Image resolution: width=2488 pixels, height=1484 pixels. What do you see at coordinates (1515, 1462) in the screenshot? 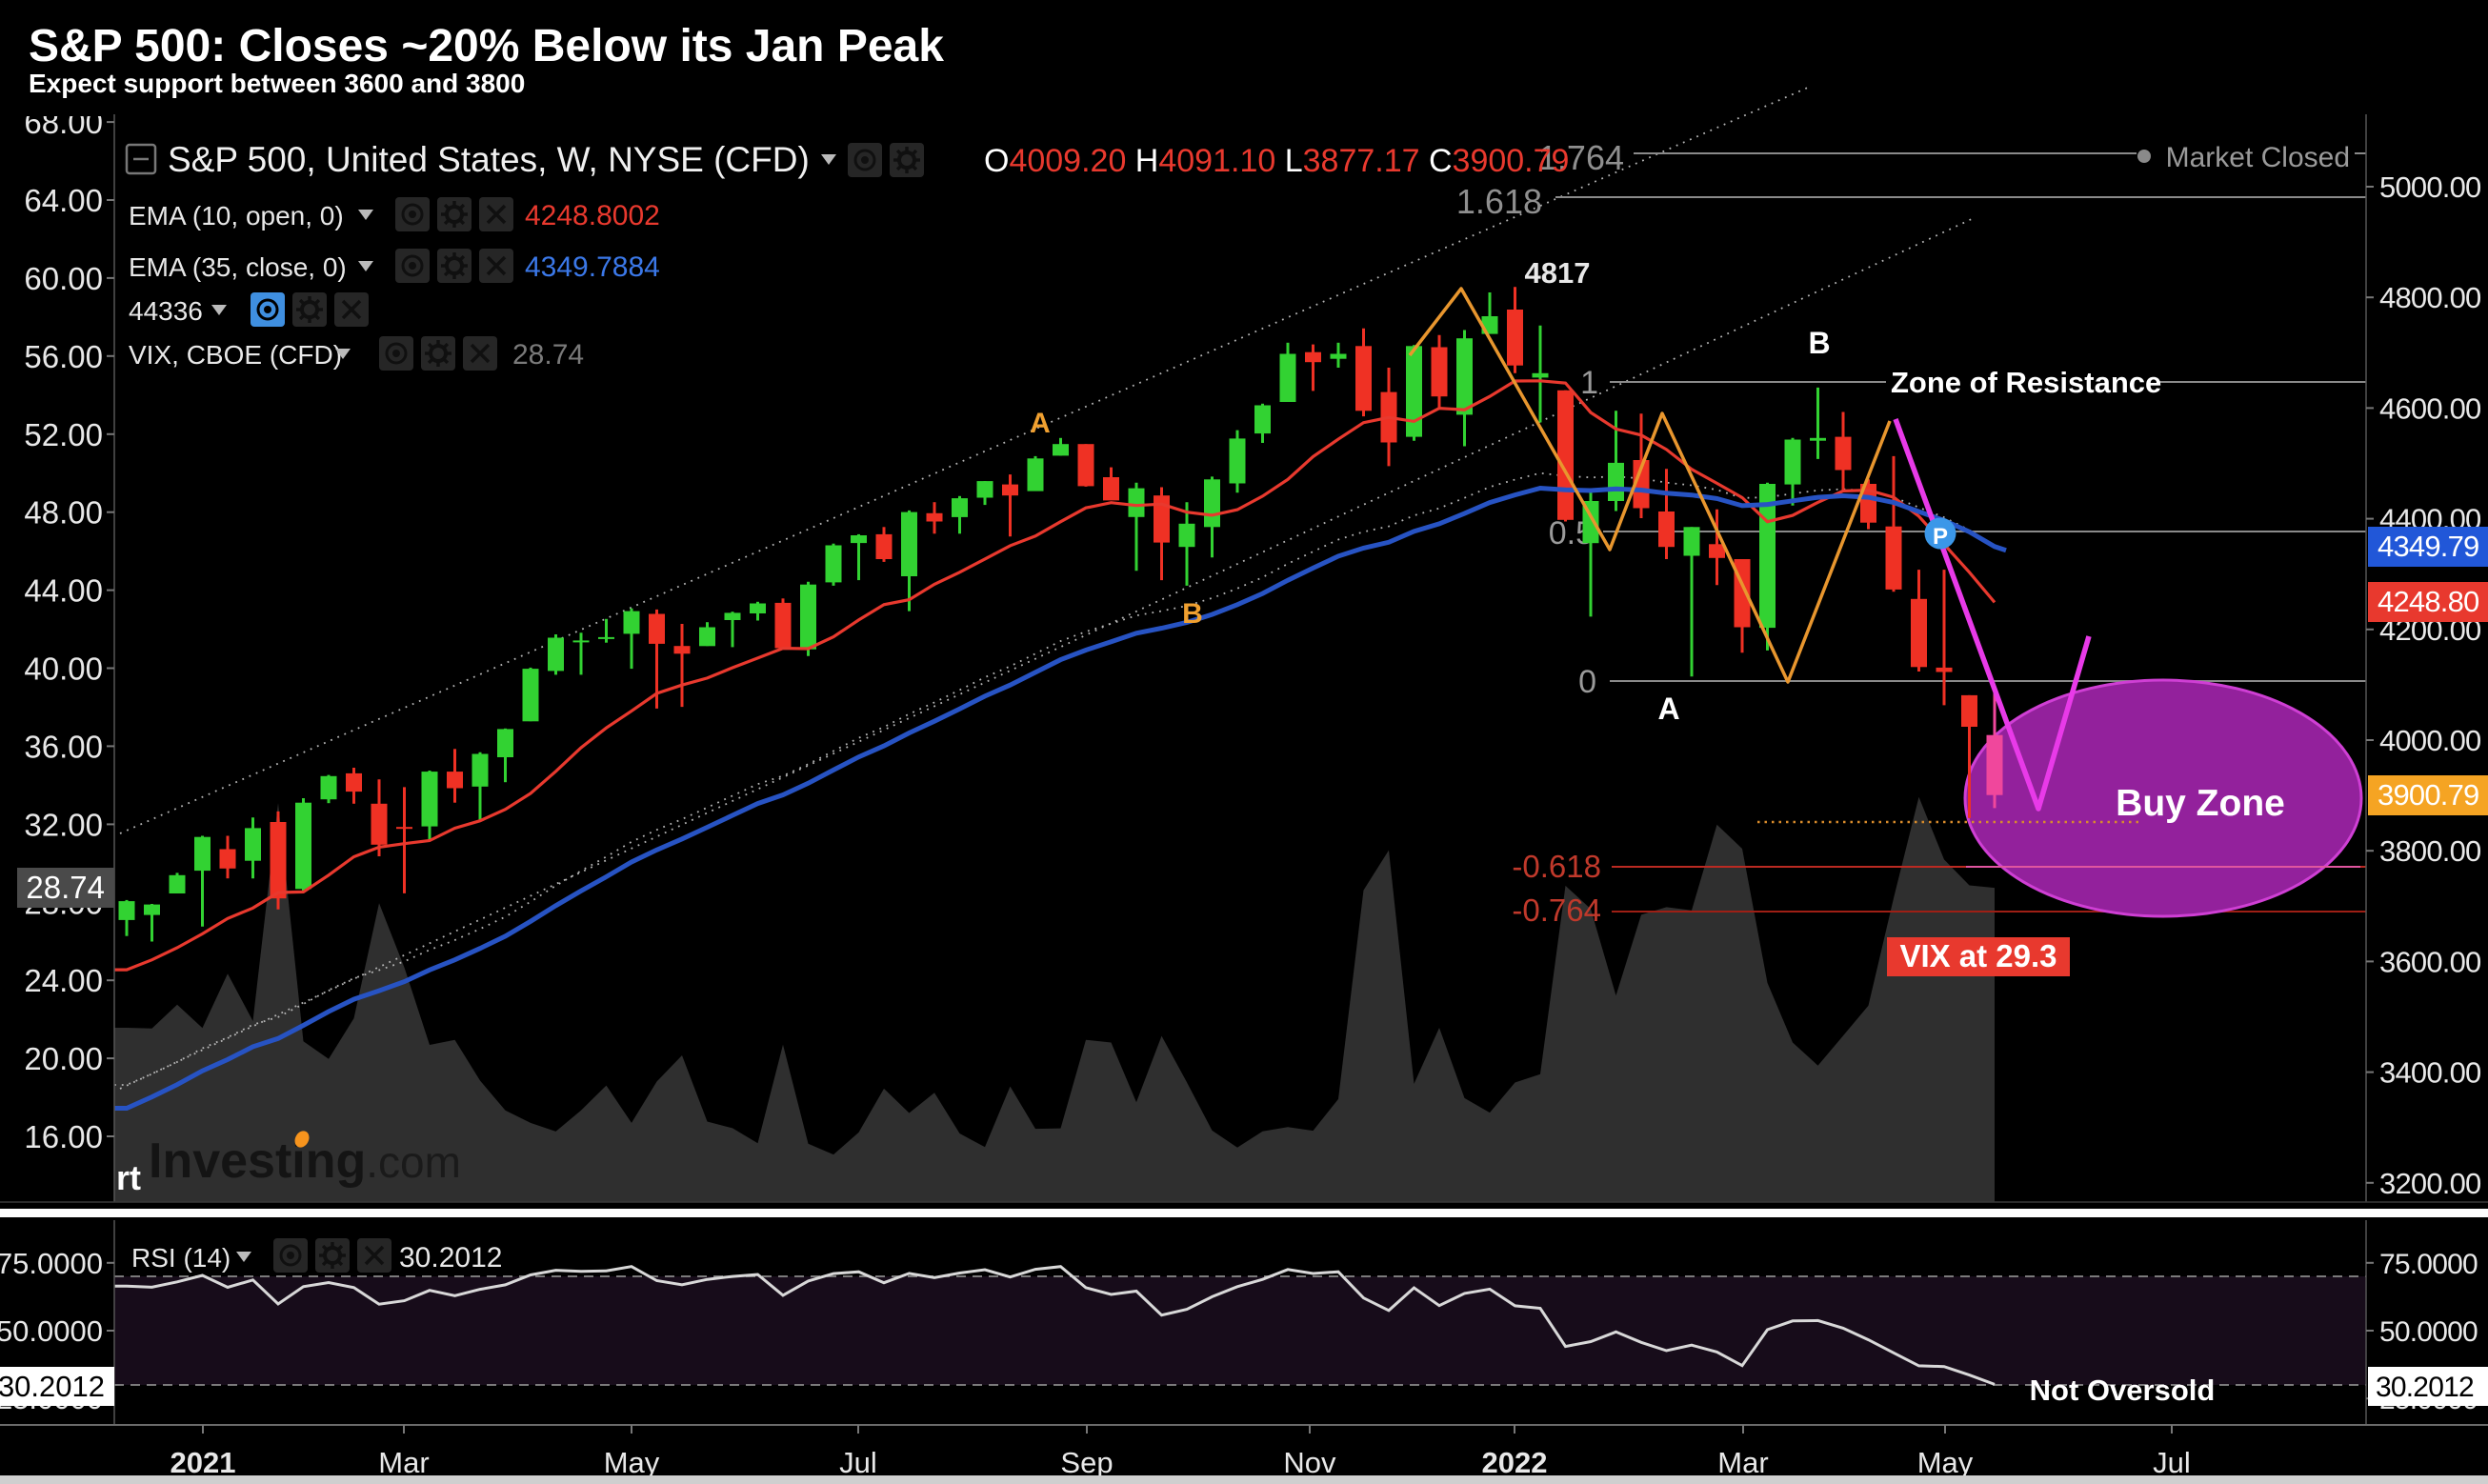
I see `svg-text: 2022` at bounding box center [1515, 1462].